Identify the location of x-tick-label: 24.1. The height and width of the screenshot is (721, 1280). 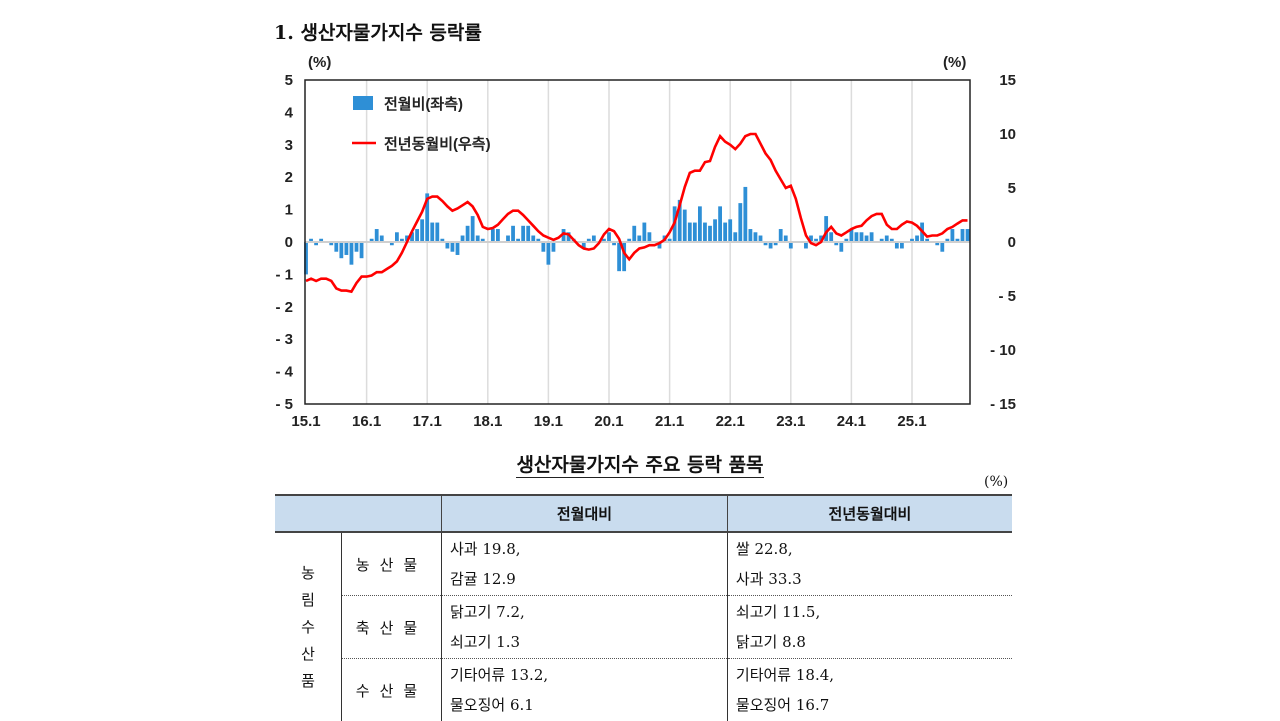
(851, 421).